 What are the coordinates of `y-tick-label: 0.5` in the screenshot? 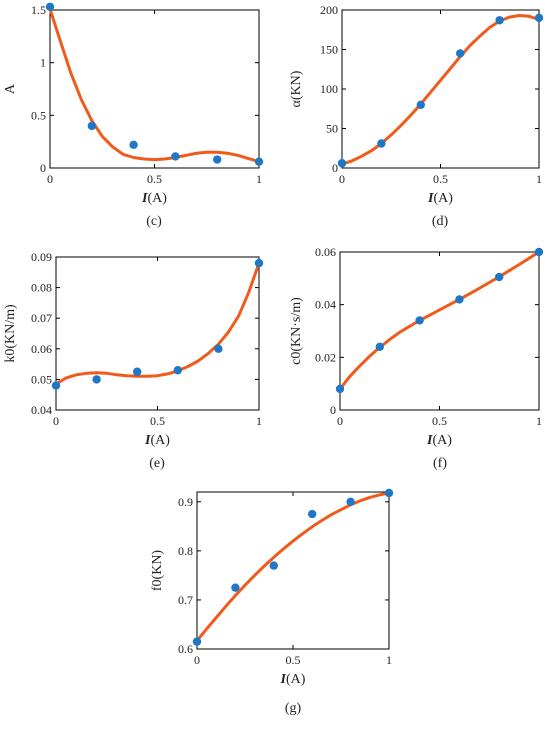 It's located at (38, 115).